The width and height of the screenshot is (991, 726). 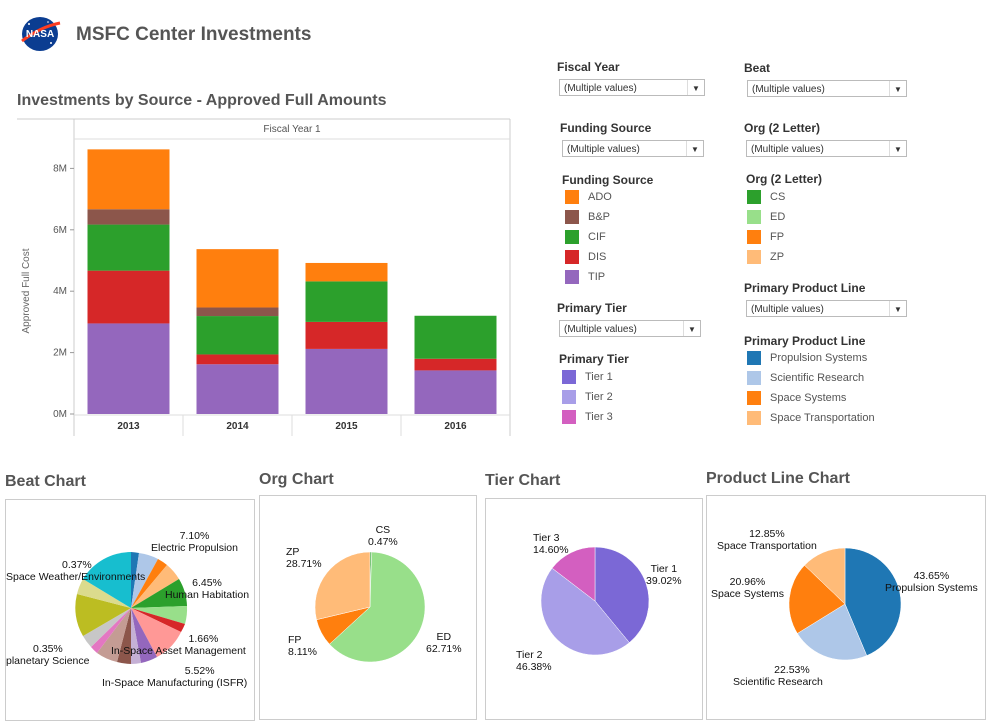 What do you see at coordinates (787, 149) in the screenshot?
I see `org-dropdown-value: (Multiple values)` at bounding box center [787, 149].